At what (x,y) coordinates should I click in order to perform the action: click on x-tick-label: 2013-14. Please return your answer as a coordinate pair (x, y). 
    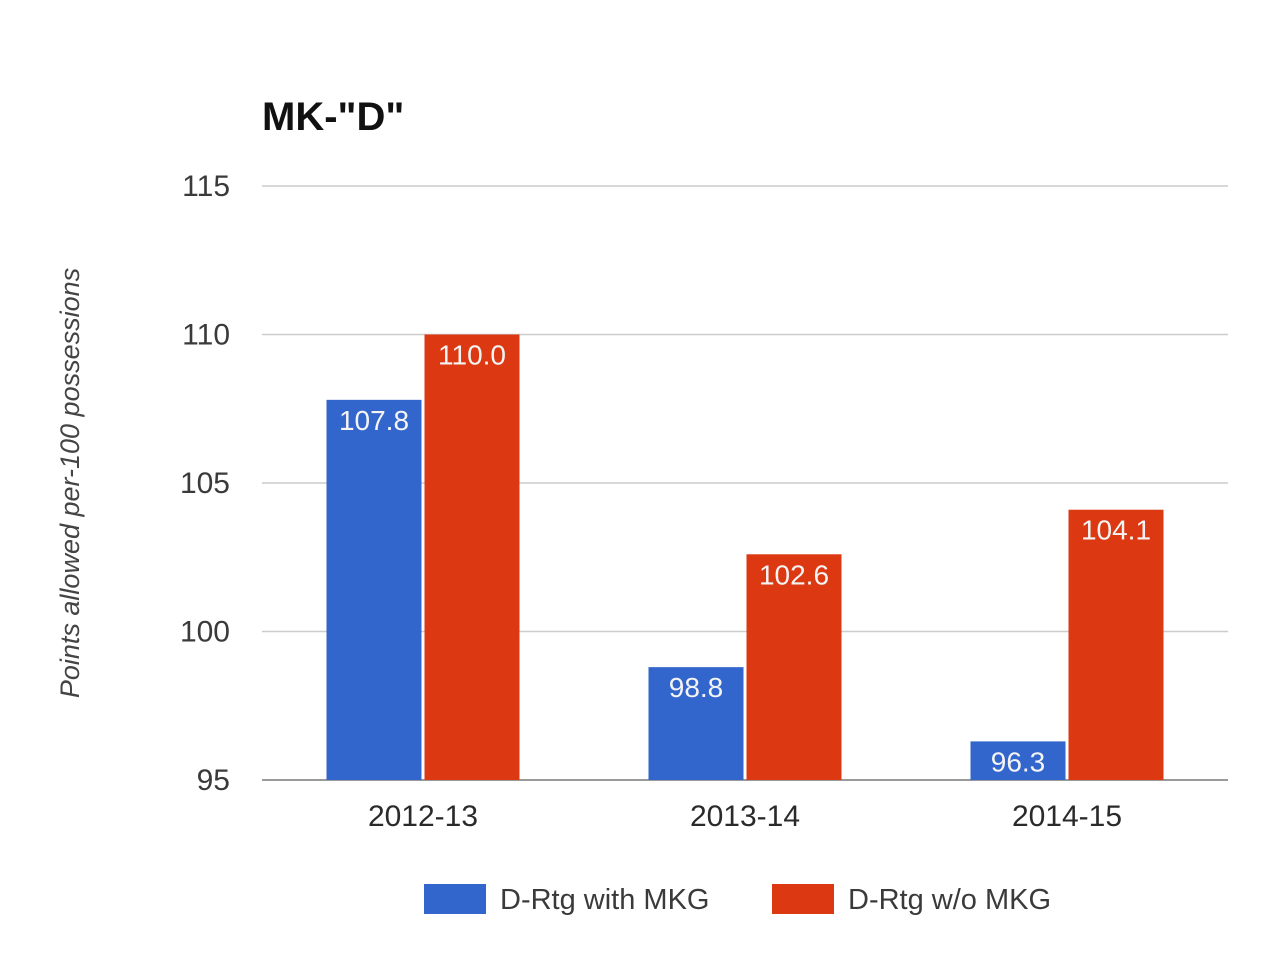
    Looking at the image, I should click on (745, 816).